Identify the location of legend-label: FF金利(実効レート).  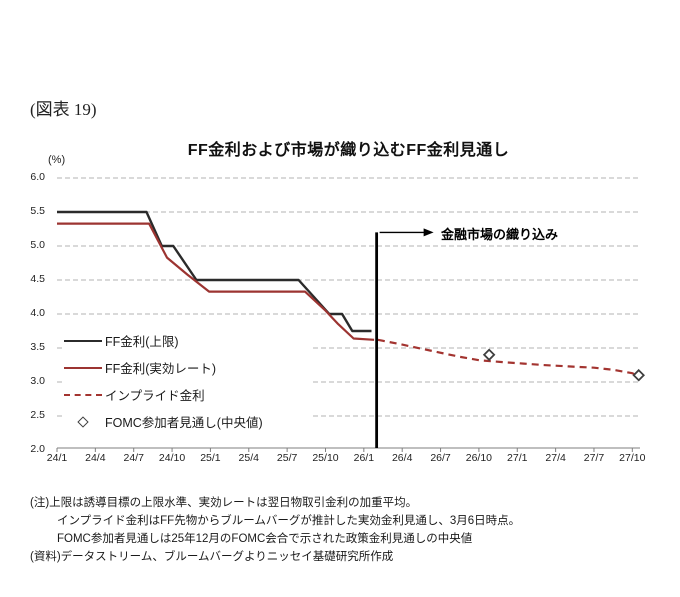
(161, 369).